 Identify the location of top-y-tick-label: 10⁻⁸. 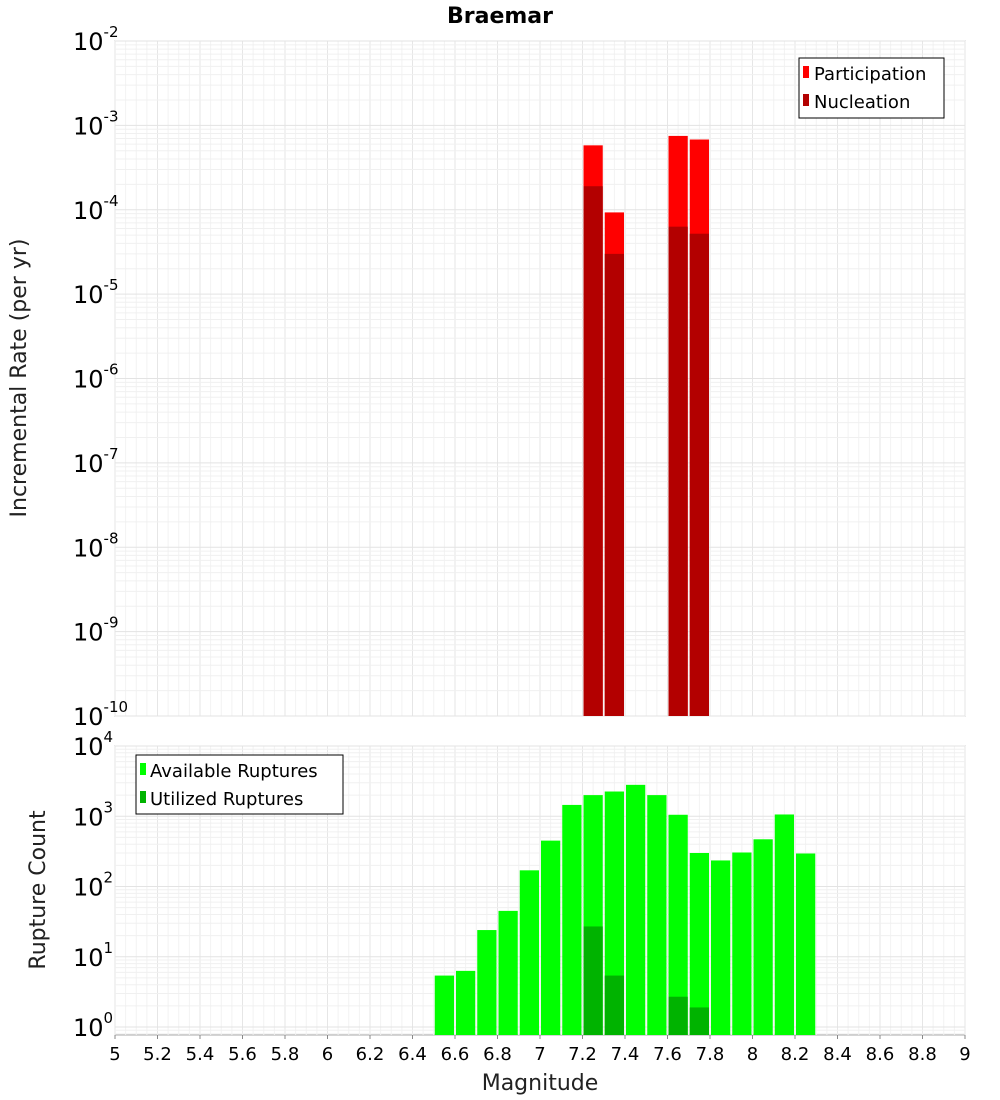
(96, 545).